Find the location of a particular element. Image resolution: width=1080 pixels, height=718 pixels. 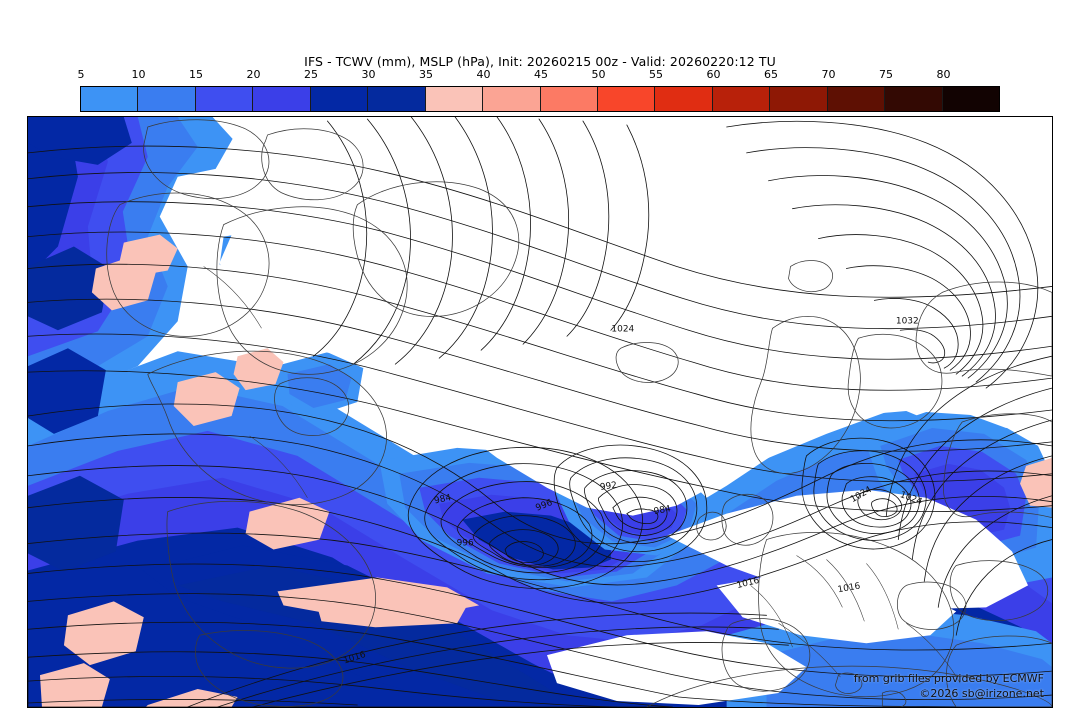

colorbar-tick-65: 65 is located at coordinates (771, 74).